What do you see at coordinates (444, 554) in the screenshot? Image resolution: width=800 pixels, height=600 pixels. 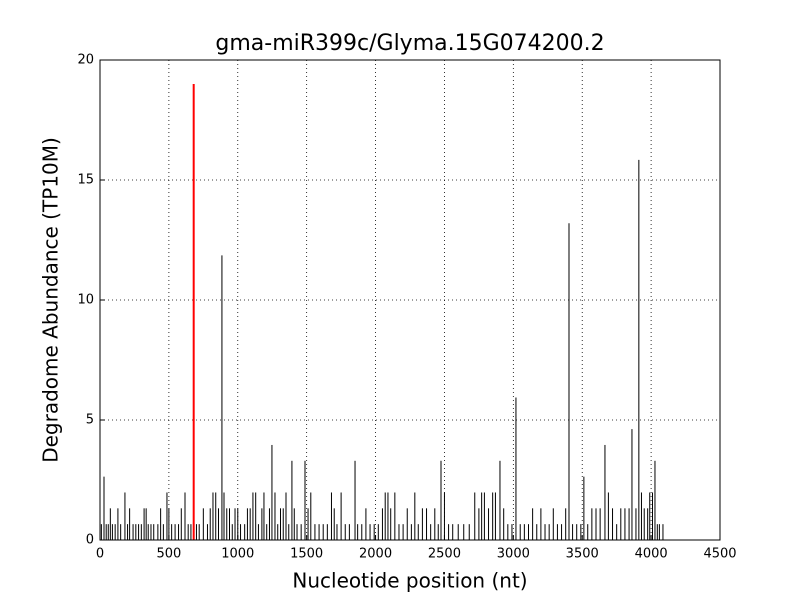 I see `x-tick-label: 2500` at bounding box center [444, 554].